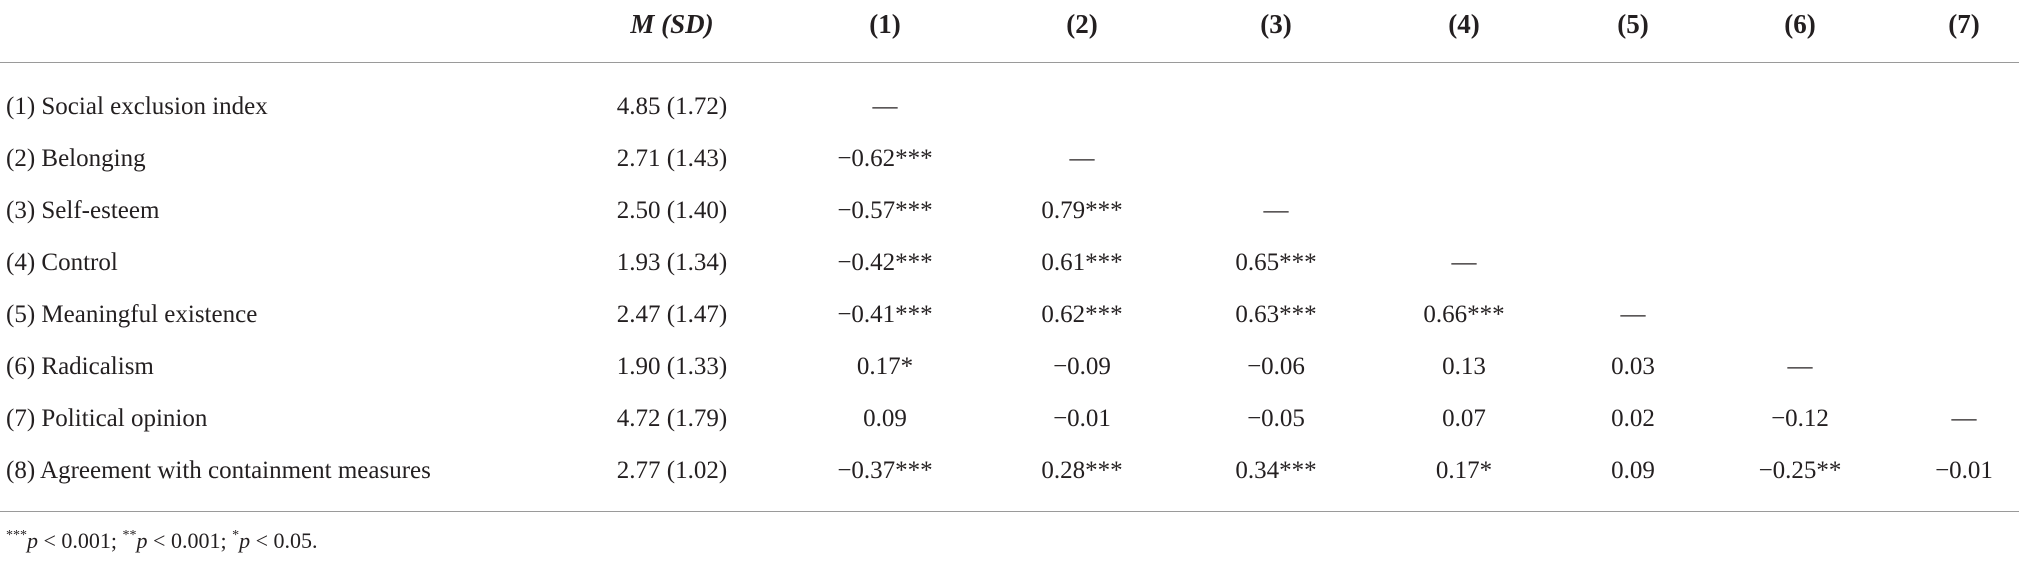  I want to click on correlation: −0.05, so click(1276, 418).